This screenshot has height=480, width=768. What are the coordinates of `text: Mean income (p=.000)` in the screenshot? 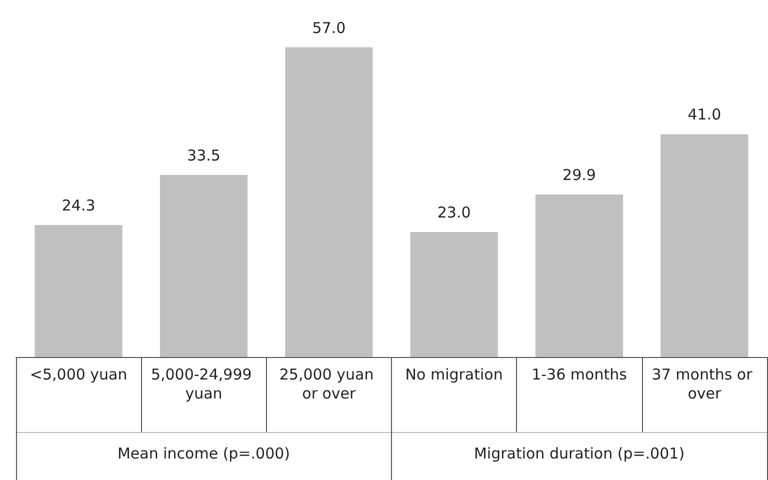 It's located at (203, 453).